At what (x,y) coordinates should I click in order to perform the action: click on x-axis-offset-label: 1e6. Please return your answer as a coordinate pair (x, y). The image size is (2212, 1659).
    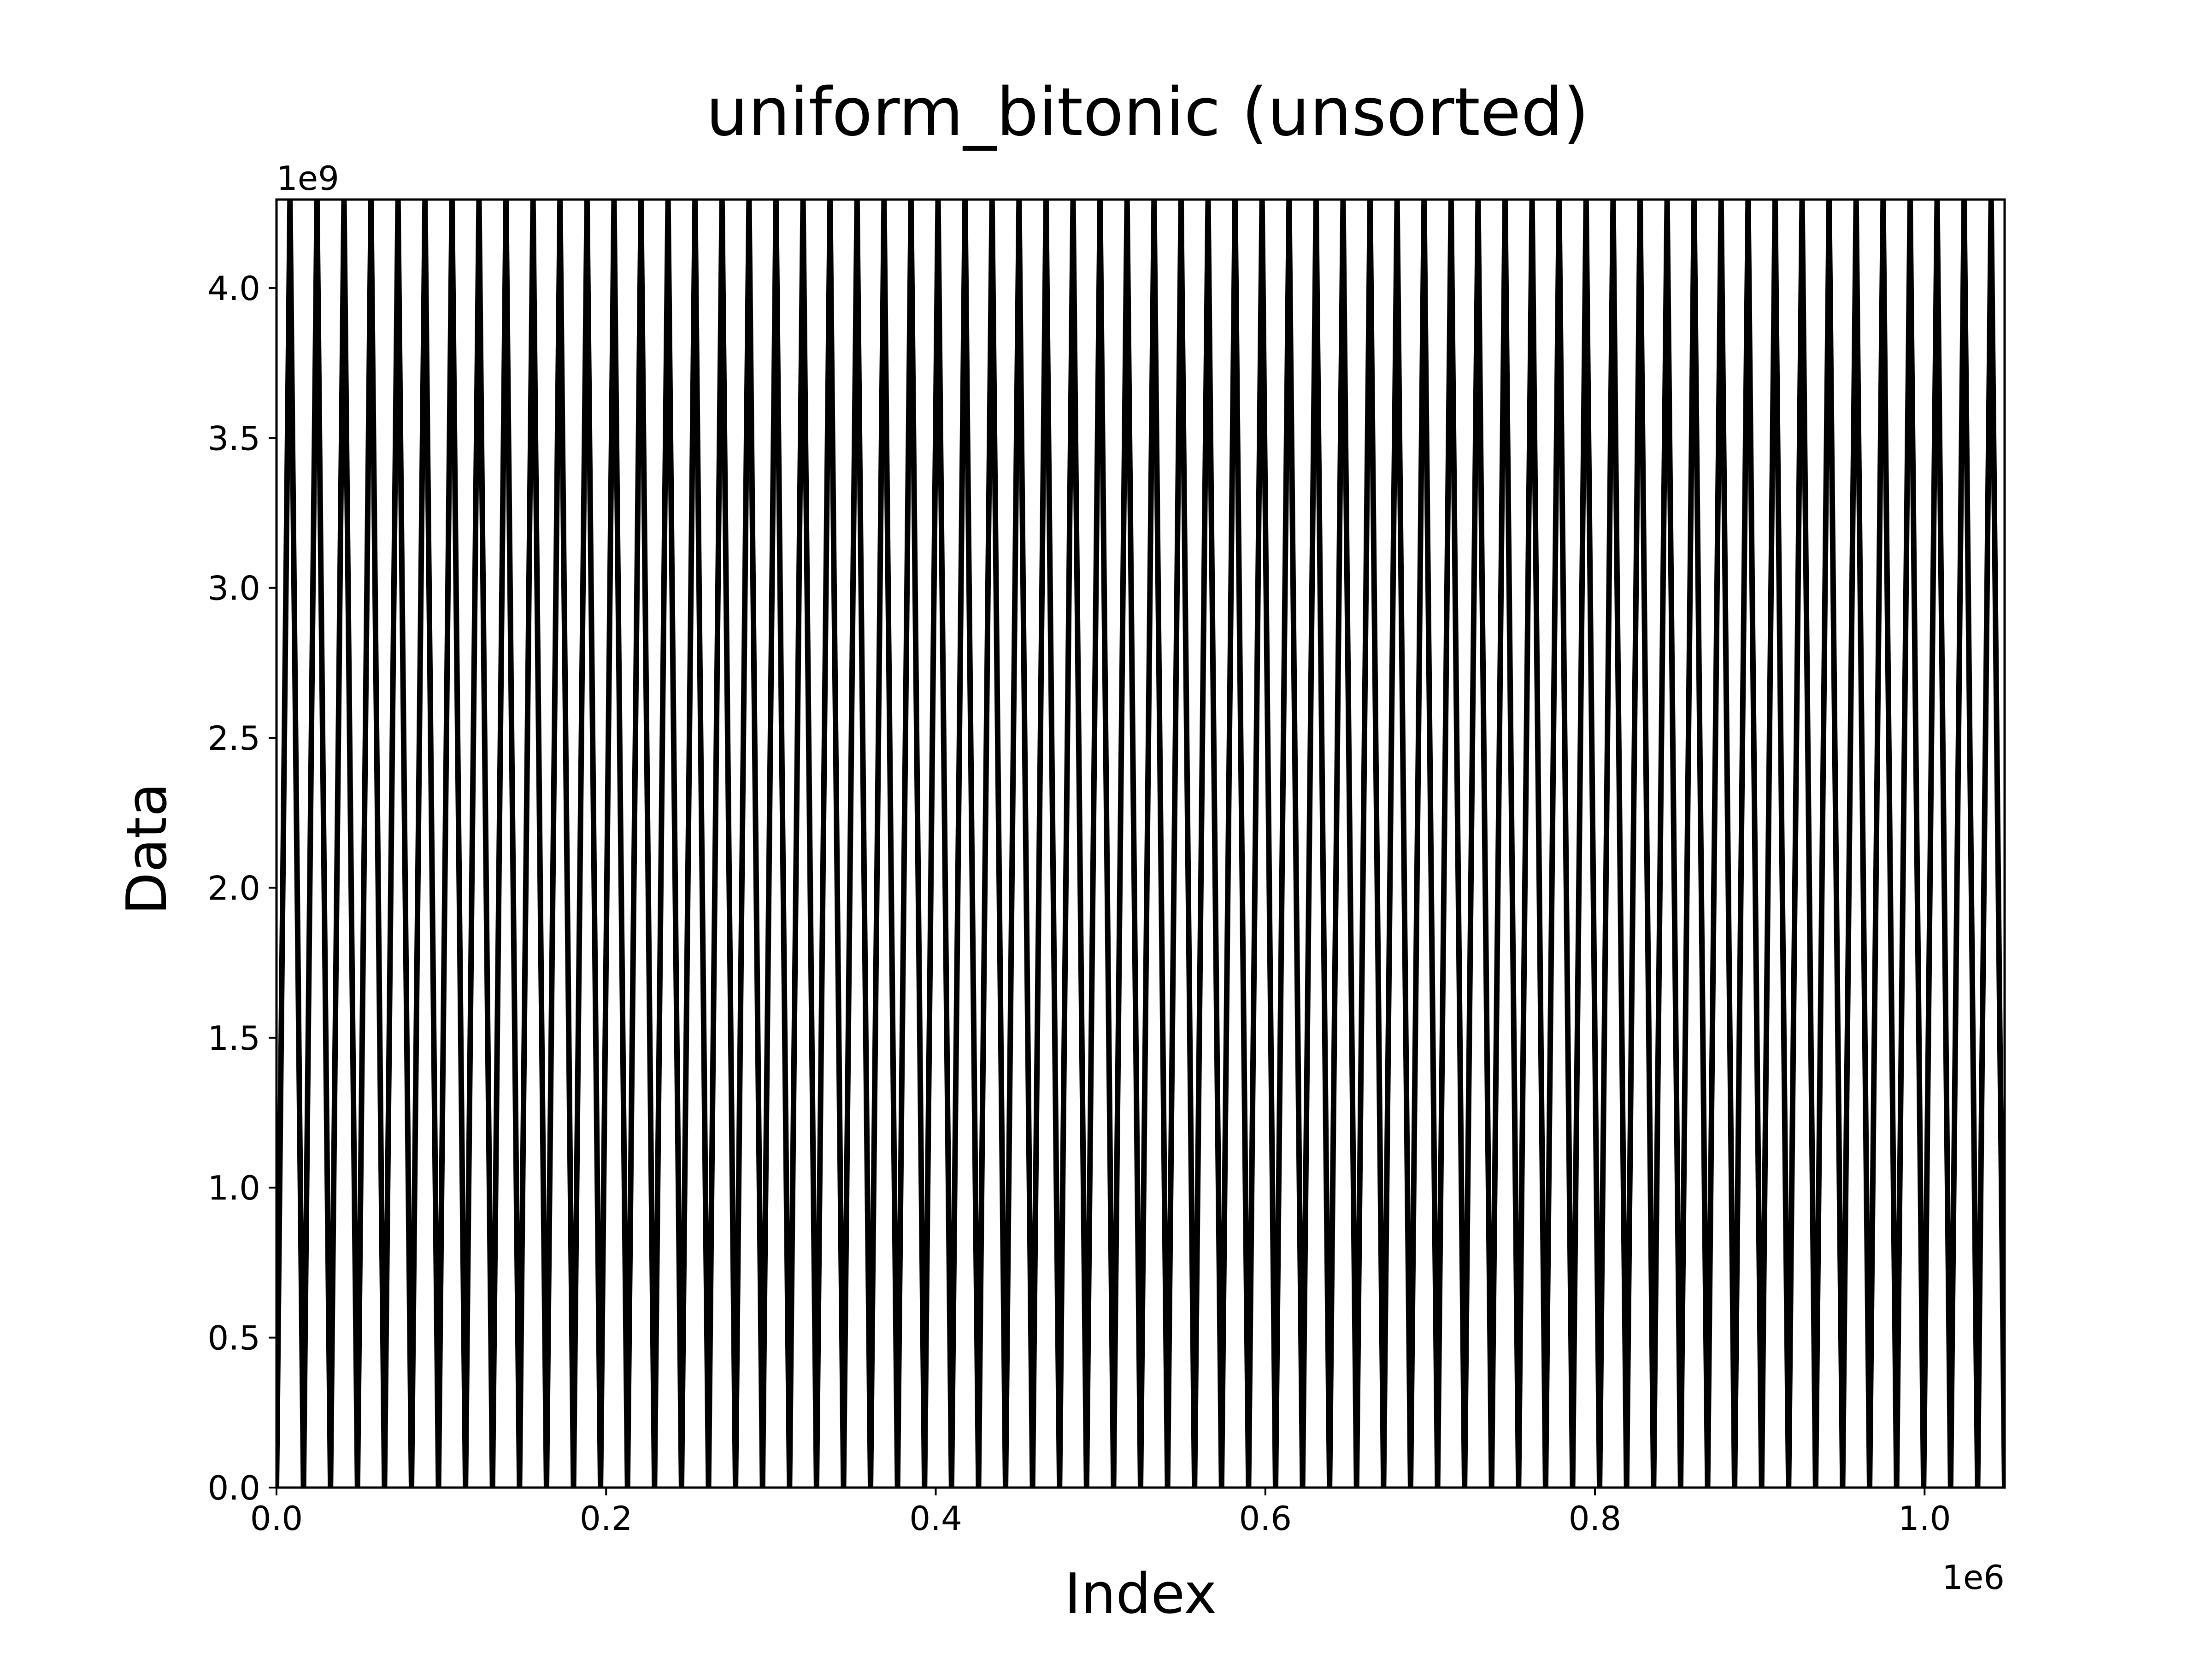
    Looking at the image, I should click on (1973, 1577).